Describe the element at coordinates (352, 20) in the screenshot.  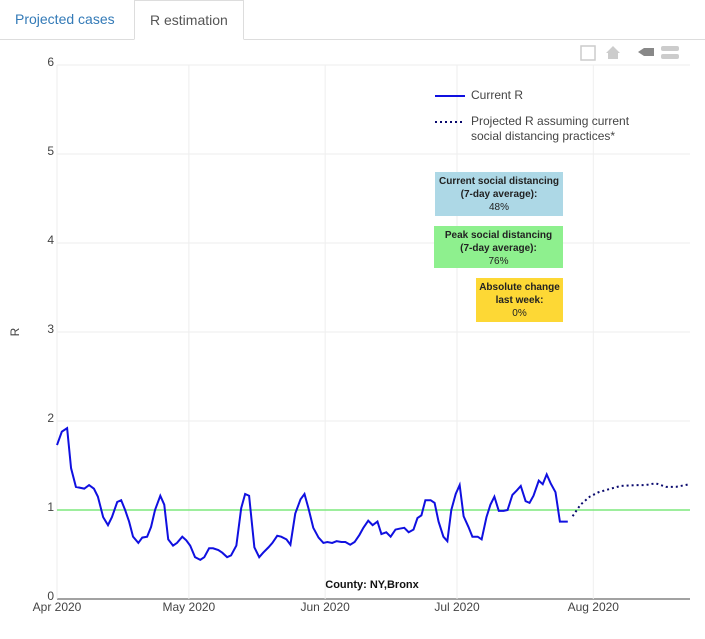
I see `tab-bar: Projected cases R estimation` at that location.